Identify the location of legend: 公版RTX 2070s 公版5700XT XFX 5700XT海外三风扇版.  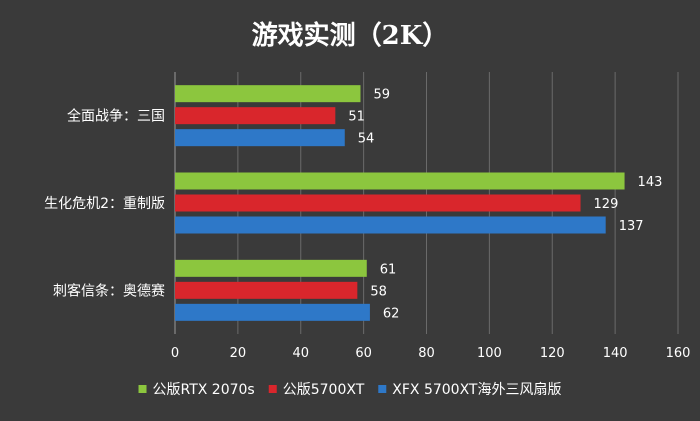
(349, 390).